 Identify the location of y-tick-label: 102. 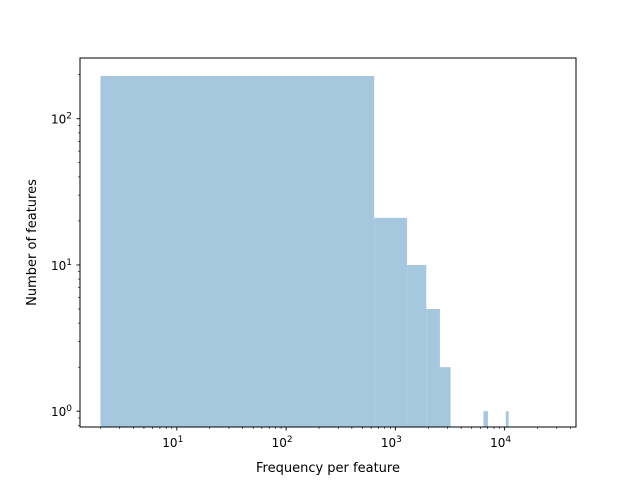
(61, 119).